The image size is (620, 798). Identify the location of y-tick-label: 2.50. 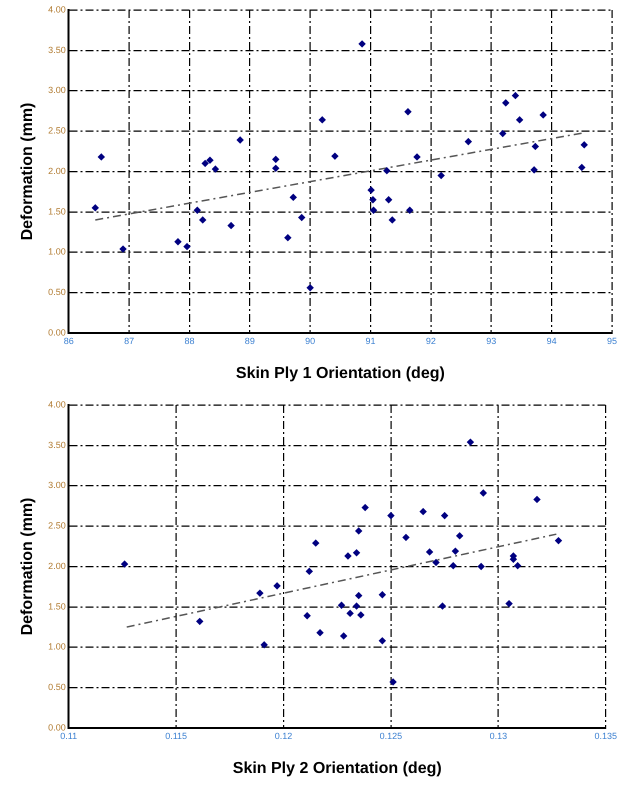
(57, 131).